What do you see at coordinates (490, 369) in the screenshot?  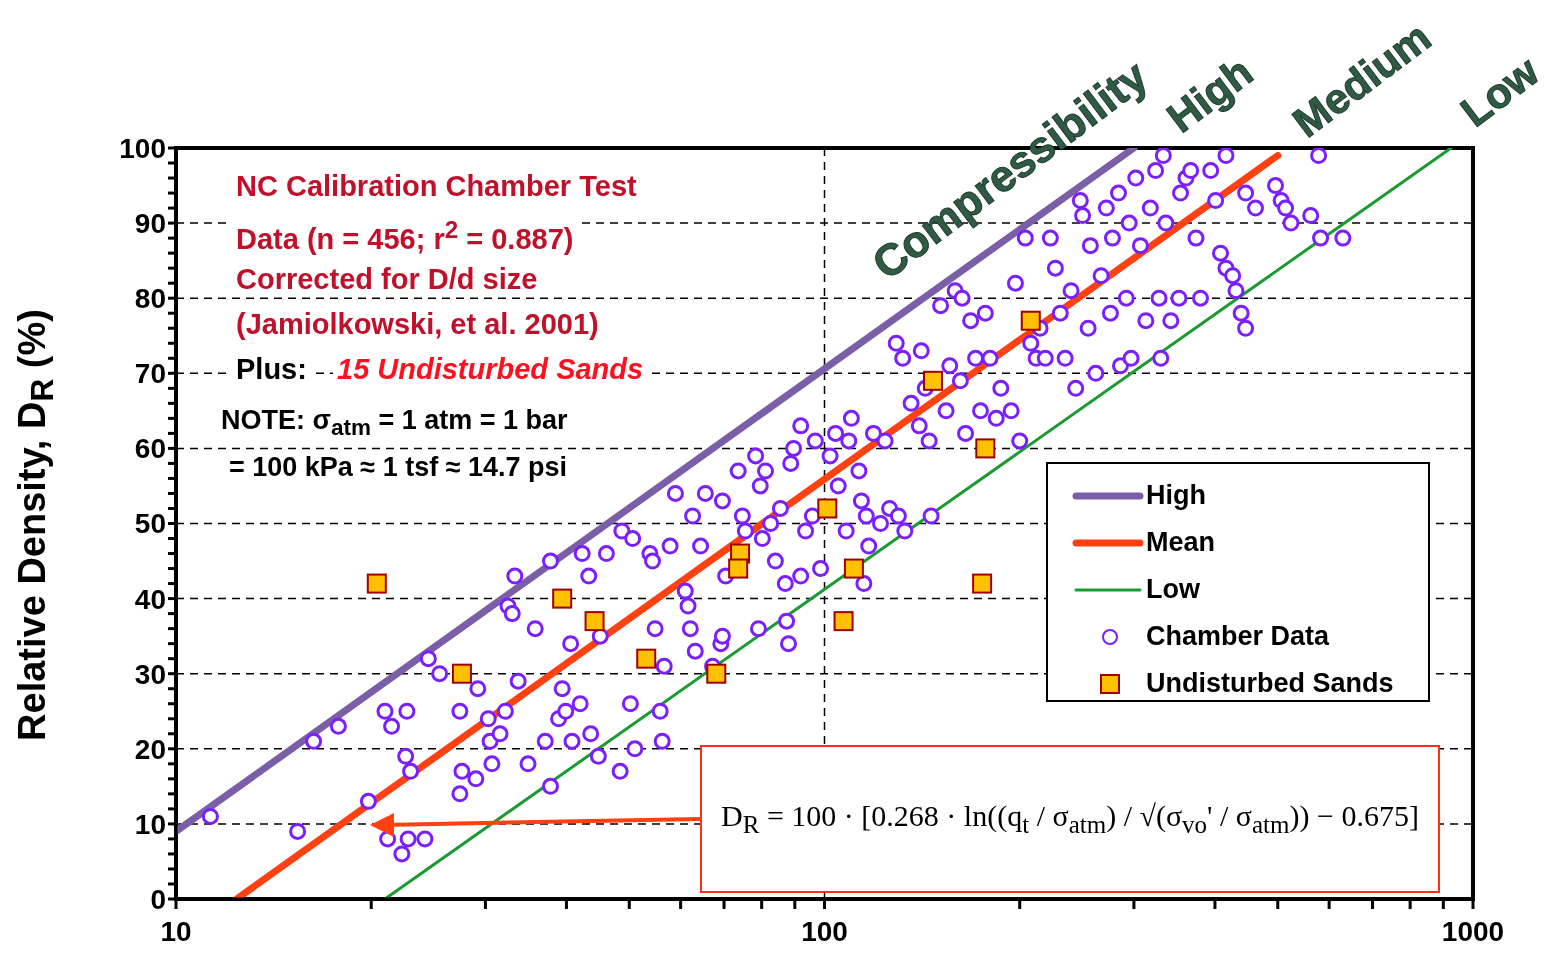 I see `annotation: 15 Undisturbed Sands` at bounding box center [490, 369].